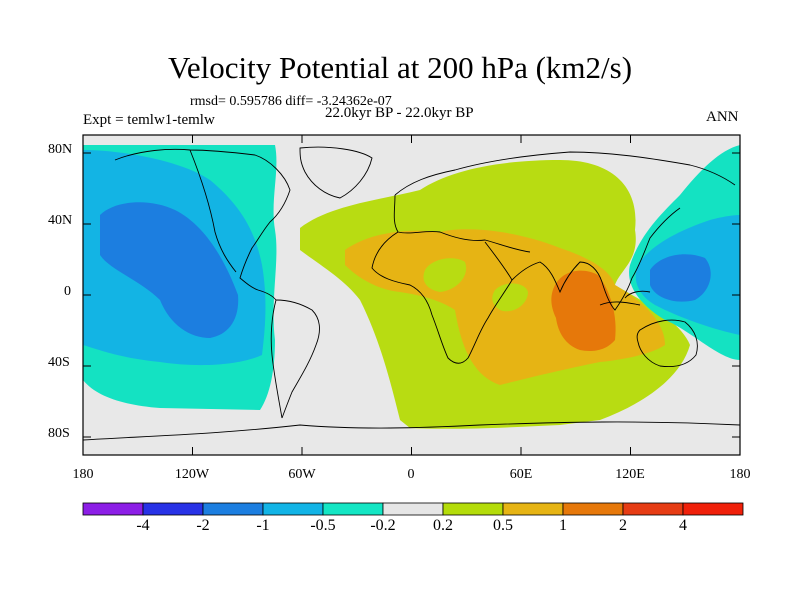 Image resolution: width=800 pixels, height=600 pixels. What do you see at coordinates (443, 525) in the screenshot?
I see `colorbar-label: 0.2` at bounding box center [443, 525].